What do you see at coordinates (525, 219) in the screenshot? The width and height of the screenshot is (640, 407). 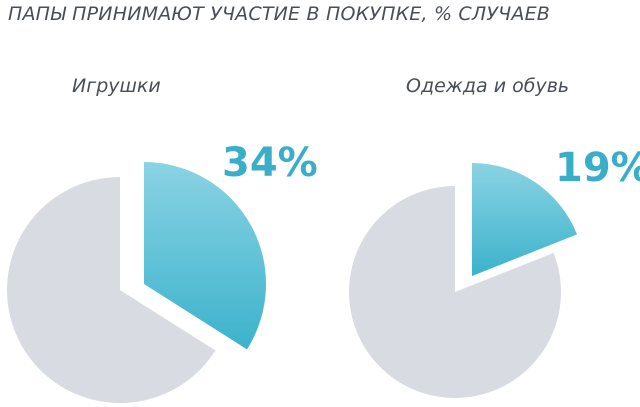 I see `slice-clothing-fathers` at bounding box center [525, 219].